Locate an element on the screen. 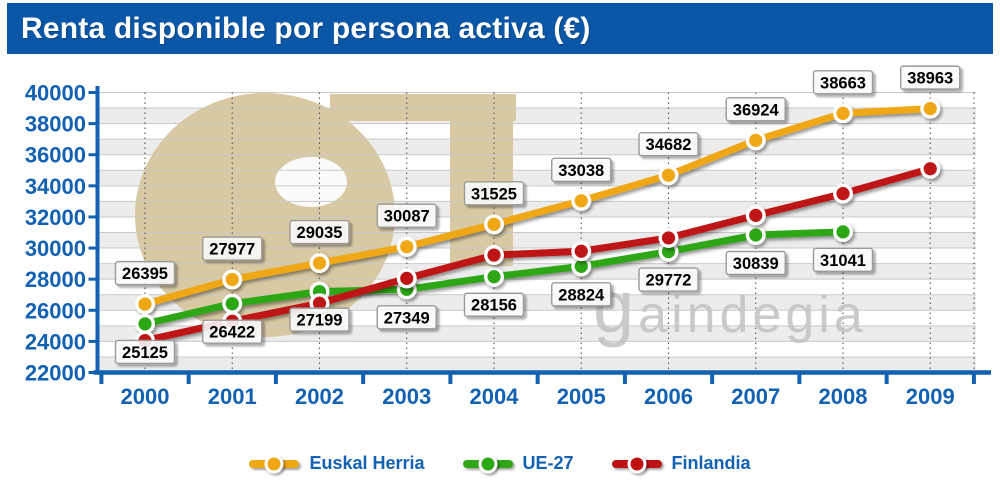 This screenshot has width=1000, height=500. svg-text: 30087 is located at coordinates (407, 217).